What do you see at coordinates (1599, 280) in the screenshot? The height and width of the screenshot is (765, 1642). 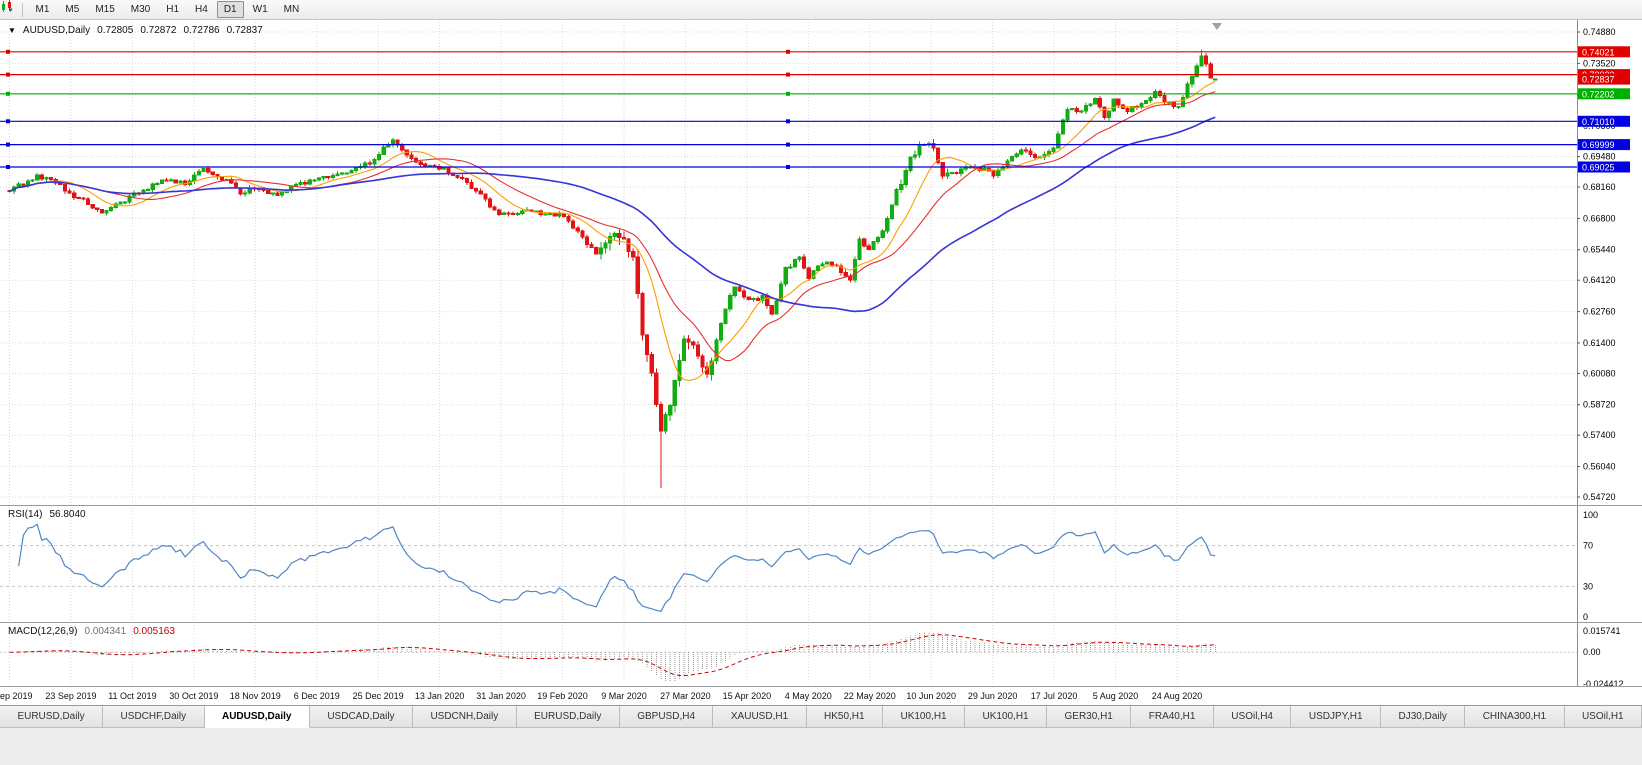 I see `svg-text: 0.64120` at bounding box center [1599, 280].